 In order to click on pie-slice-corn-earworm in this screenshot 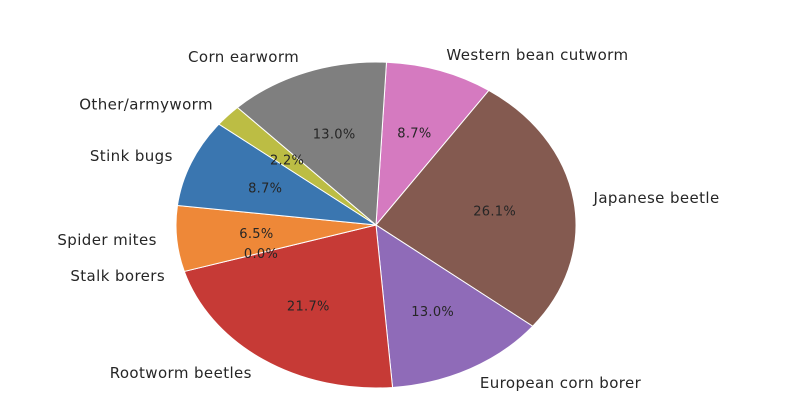, I will do `click(312, 144)`.